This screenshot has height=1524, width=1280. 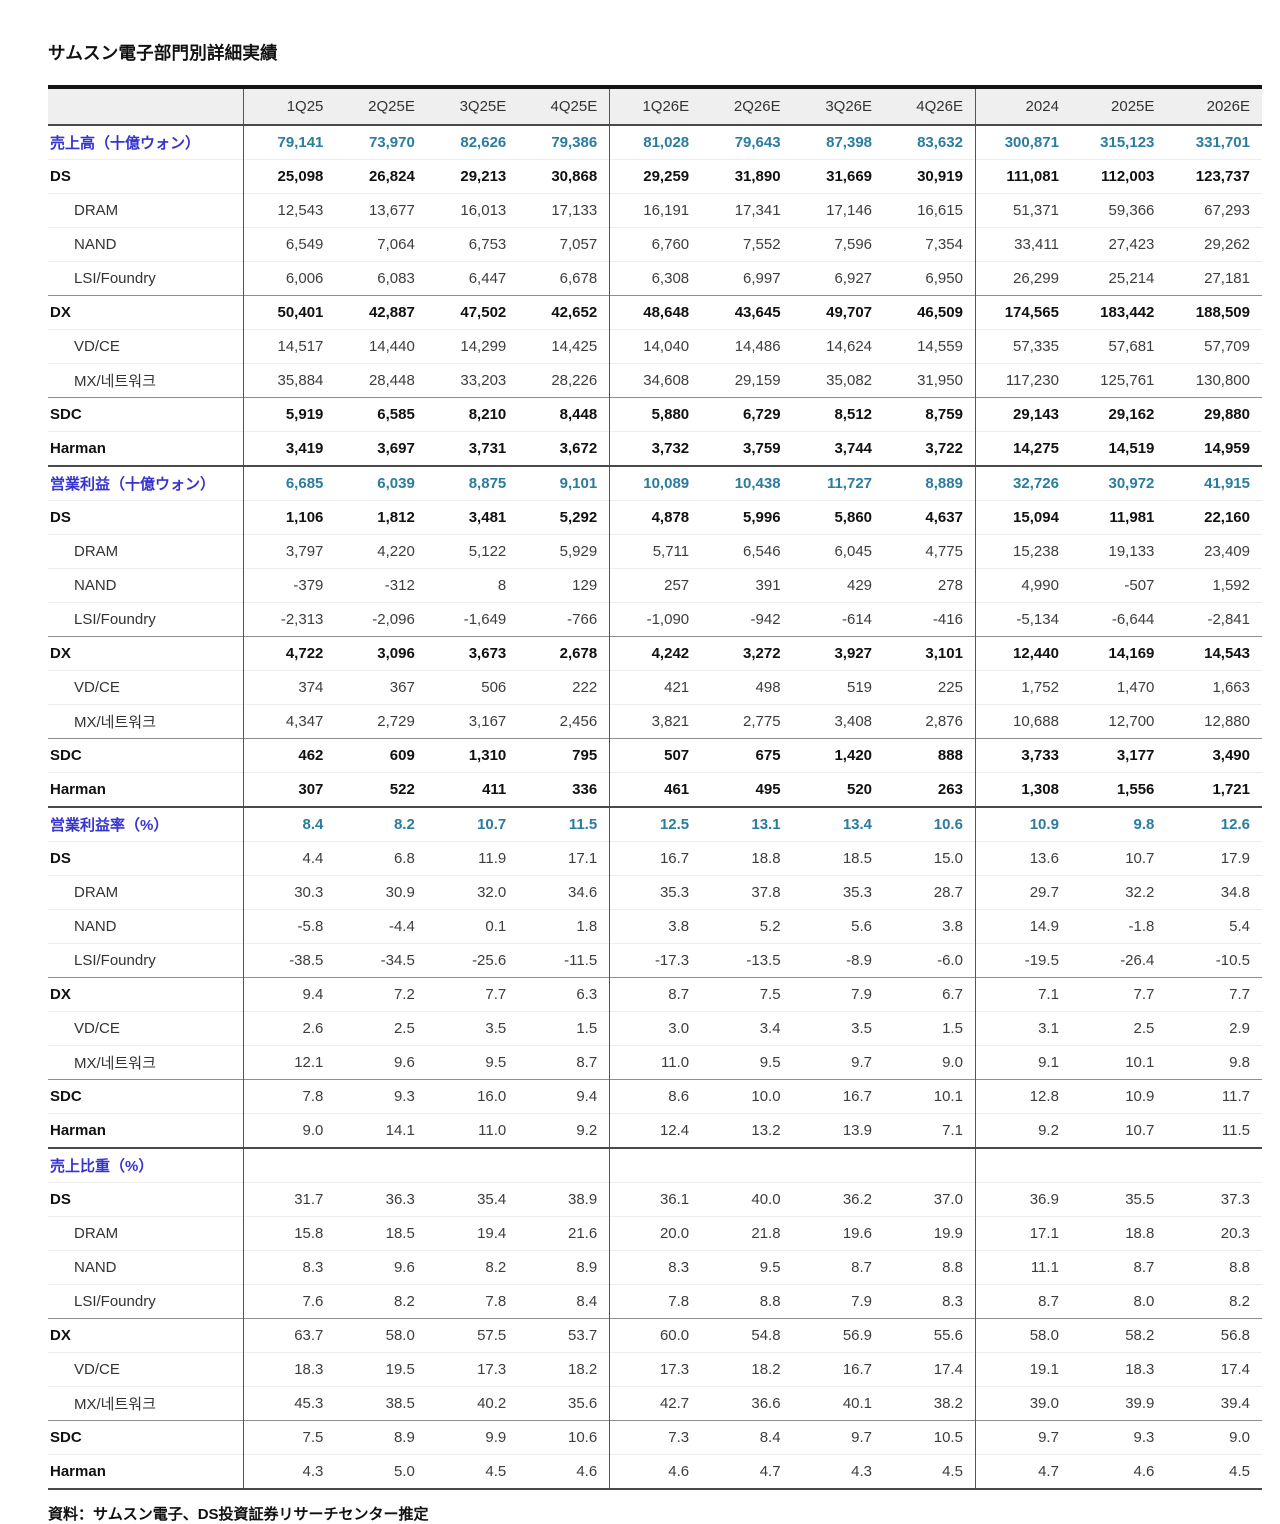 What do you see at coordinates (930, 687) in the screenshot?
I see `value-cell: 225` at bounding box center [930, 687].